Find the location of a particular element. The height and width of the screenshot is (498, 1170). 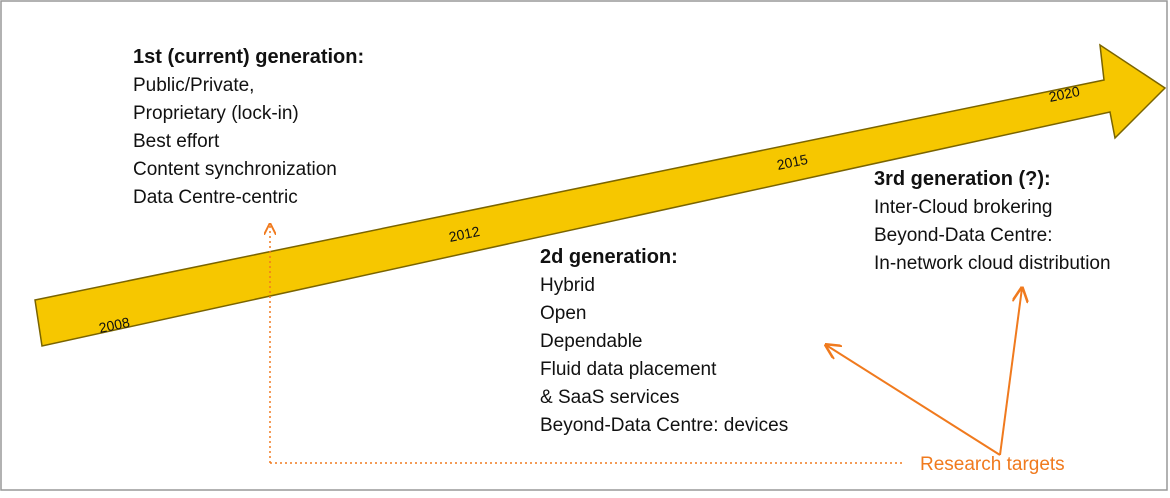

year-label: 2012 is located at coordinates (464, 234).